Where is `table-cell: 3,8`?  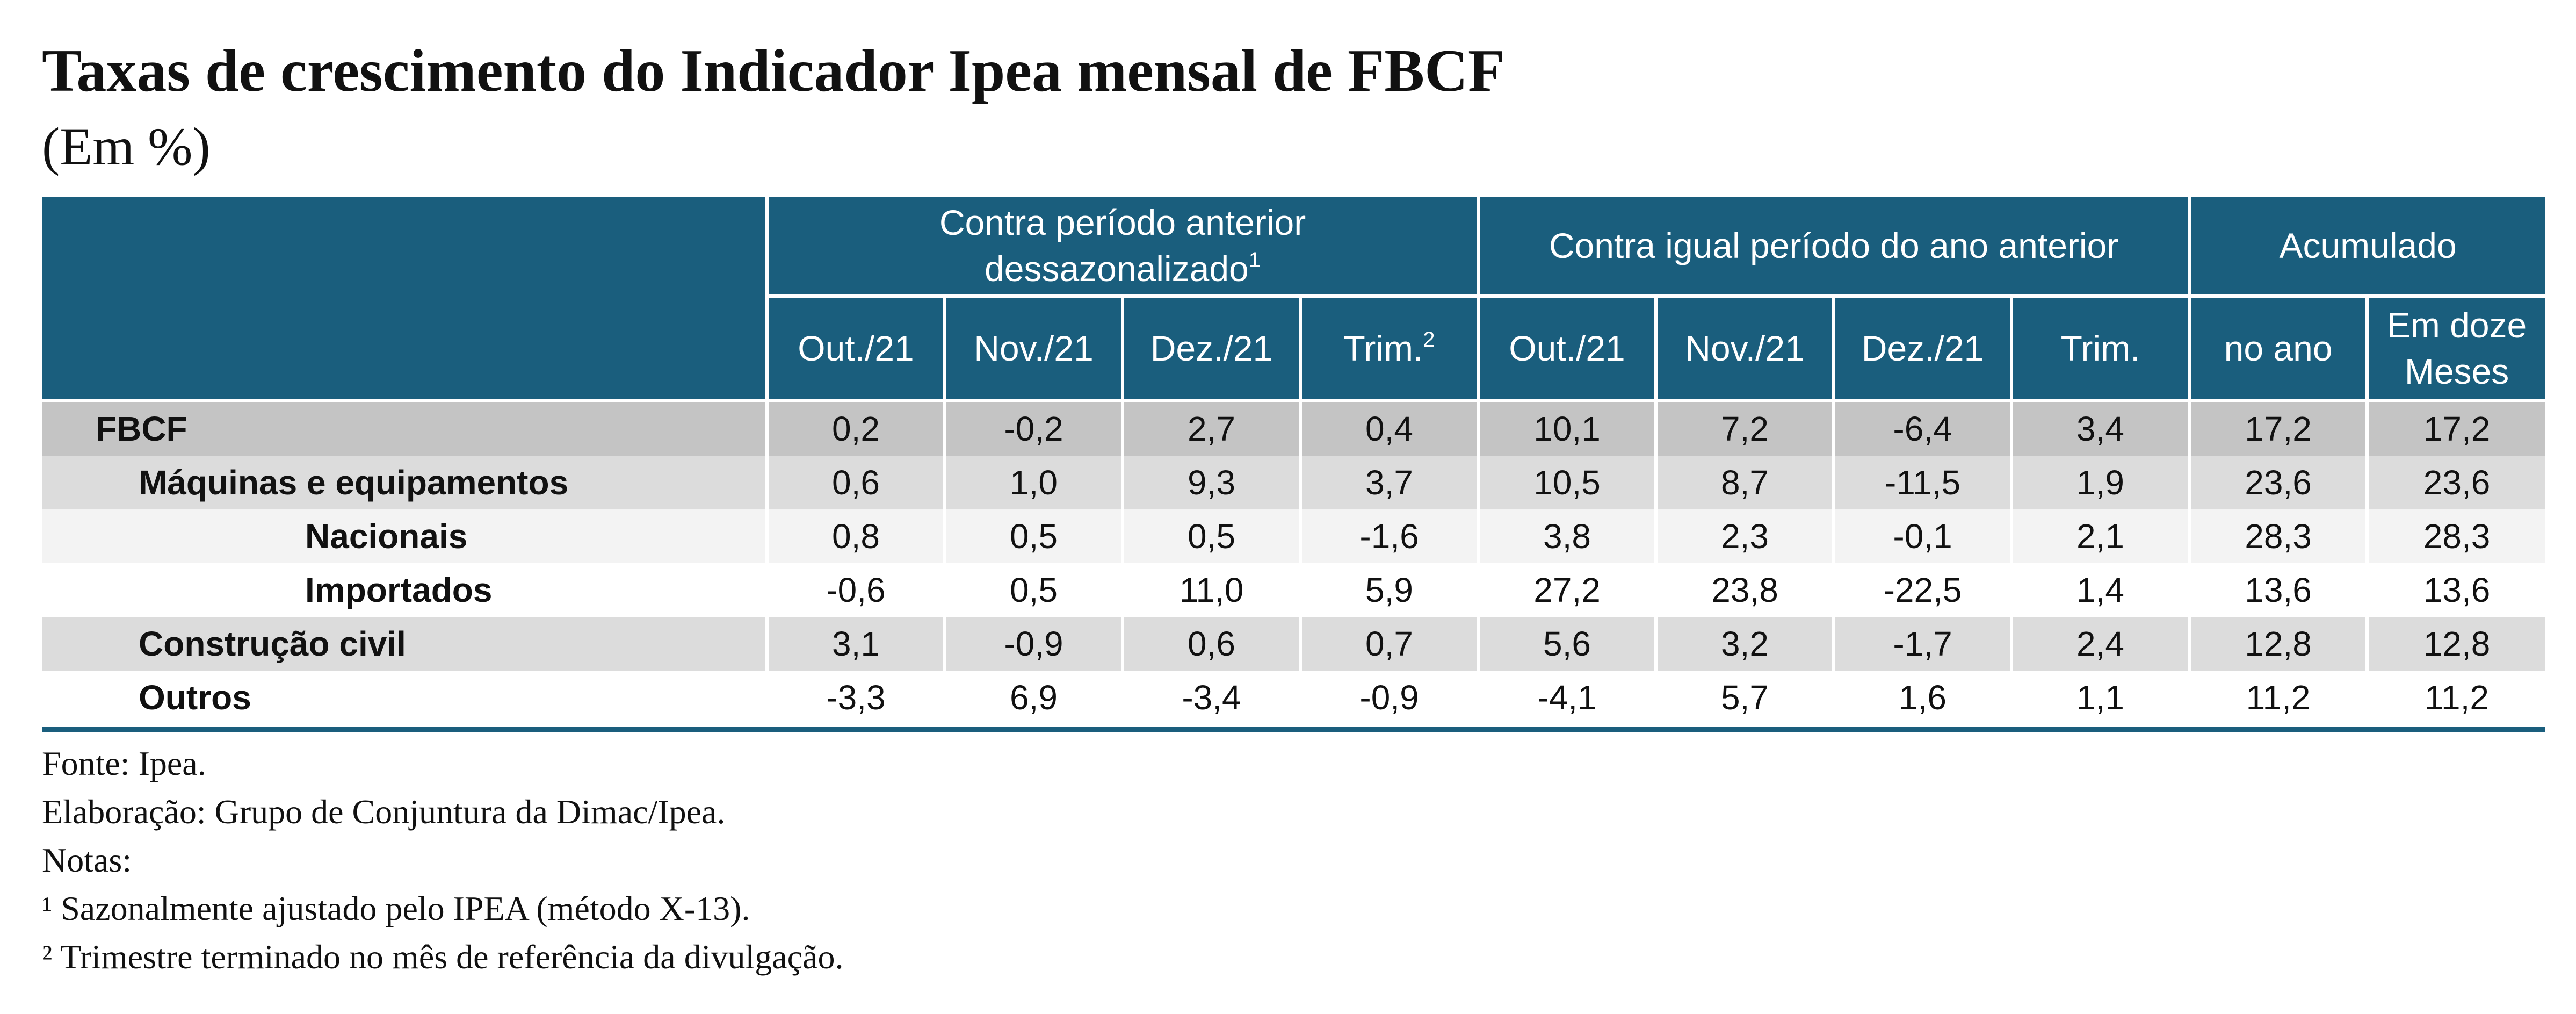
table-cell: 3,8 is located at coordinates (1568, 536).